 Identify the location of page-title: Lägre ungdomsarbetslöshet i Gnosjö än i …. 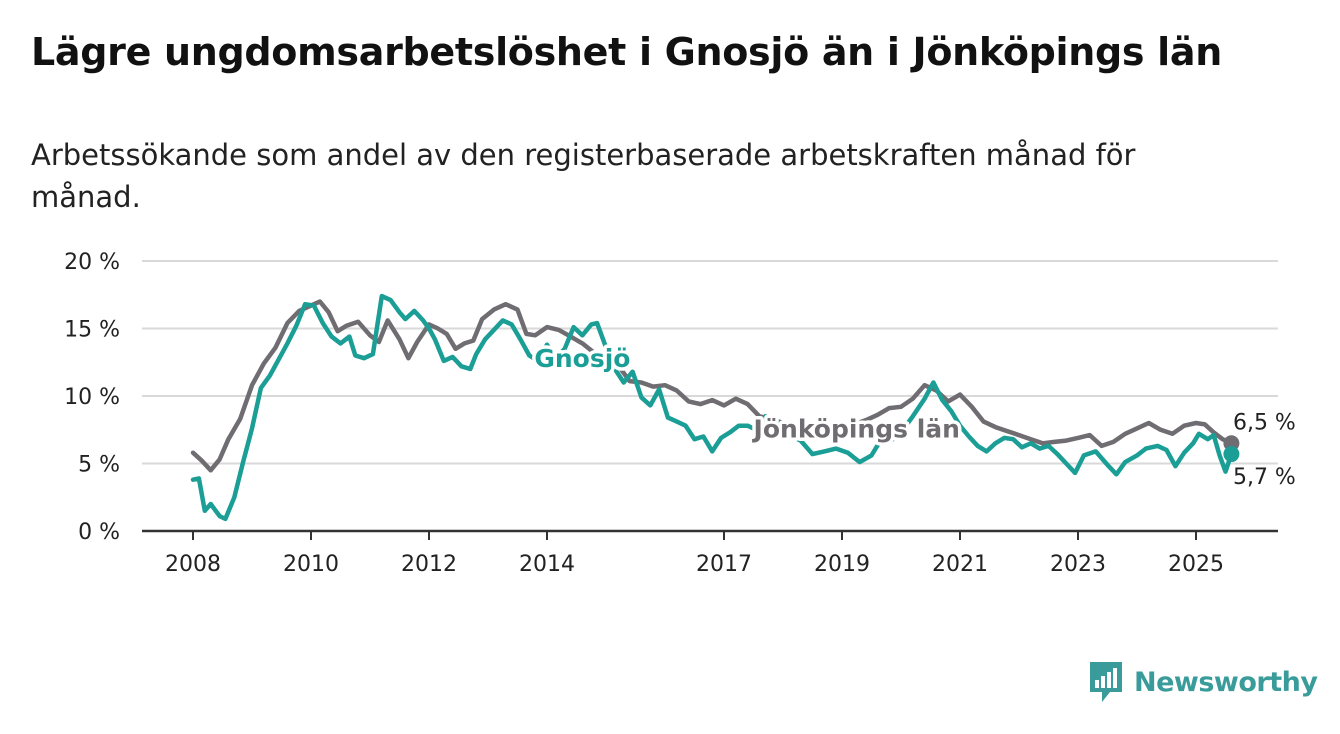
(627, 52).